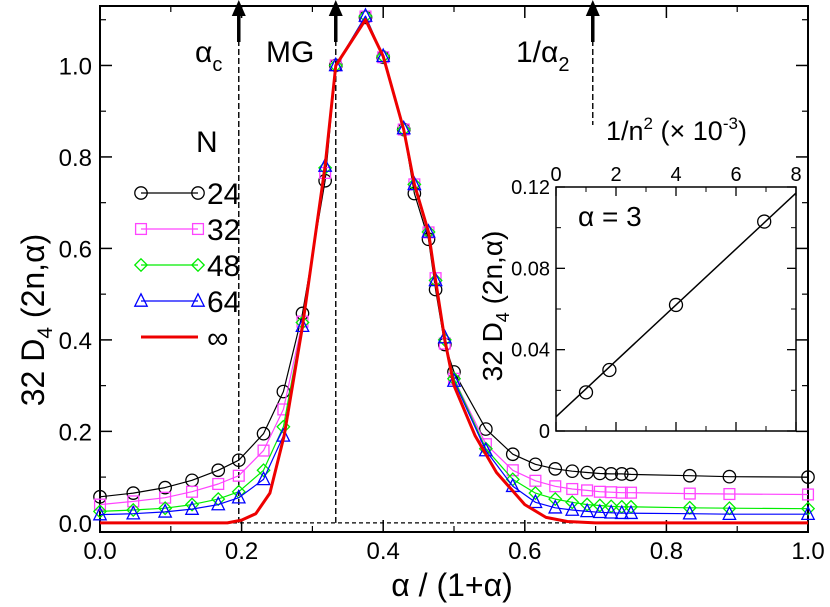  Describe the element at coordinates (223, 230) in the screenshot. I see `legend-label: 32` at that location.